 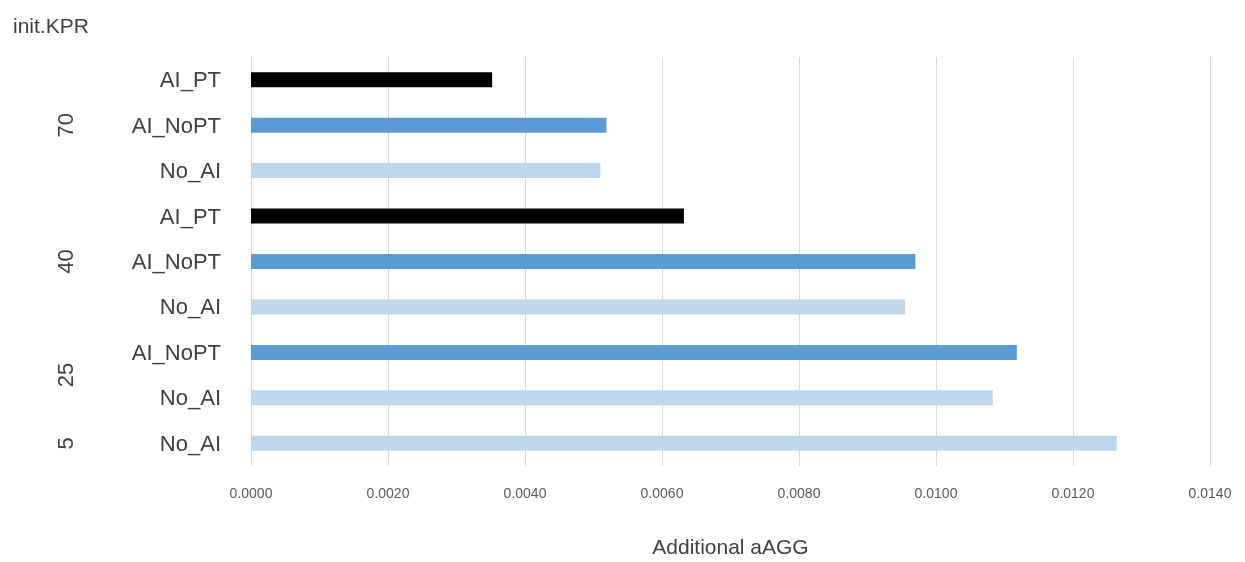 I want to click on x-tick-label: 0.0120, so click(x=1073, y=493).